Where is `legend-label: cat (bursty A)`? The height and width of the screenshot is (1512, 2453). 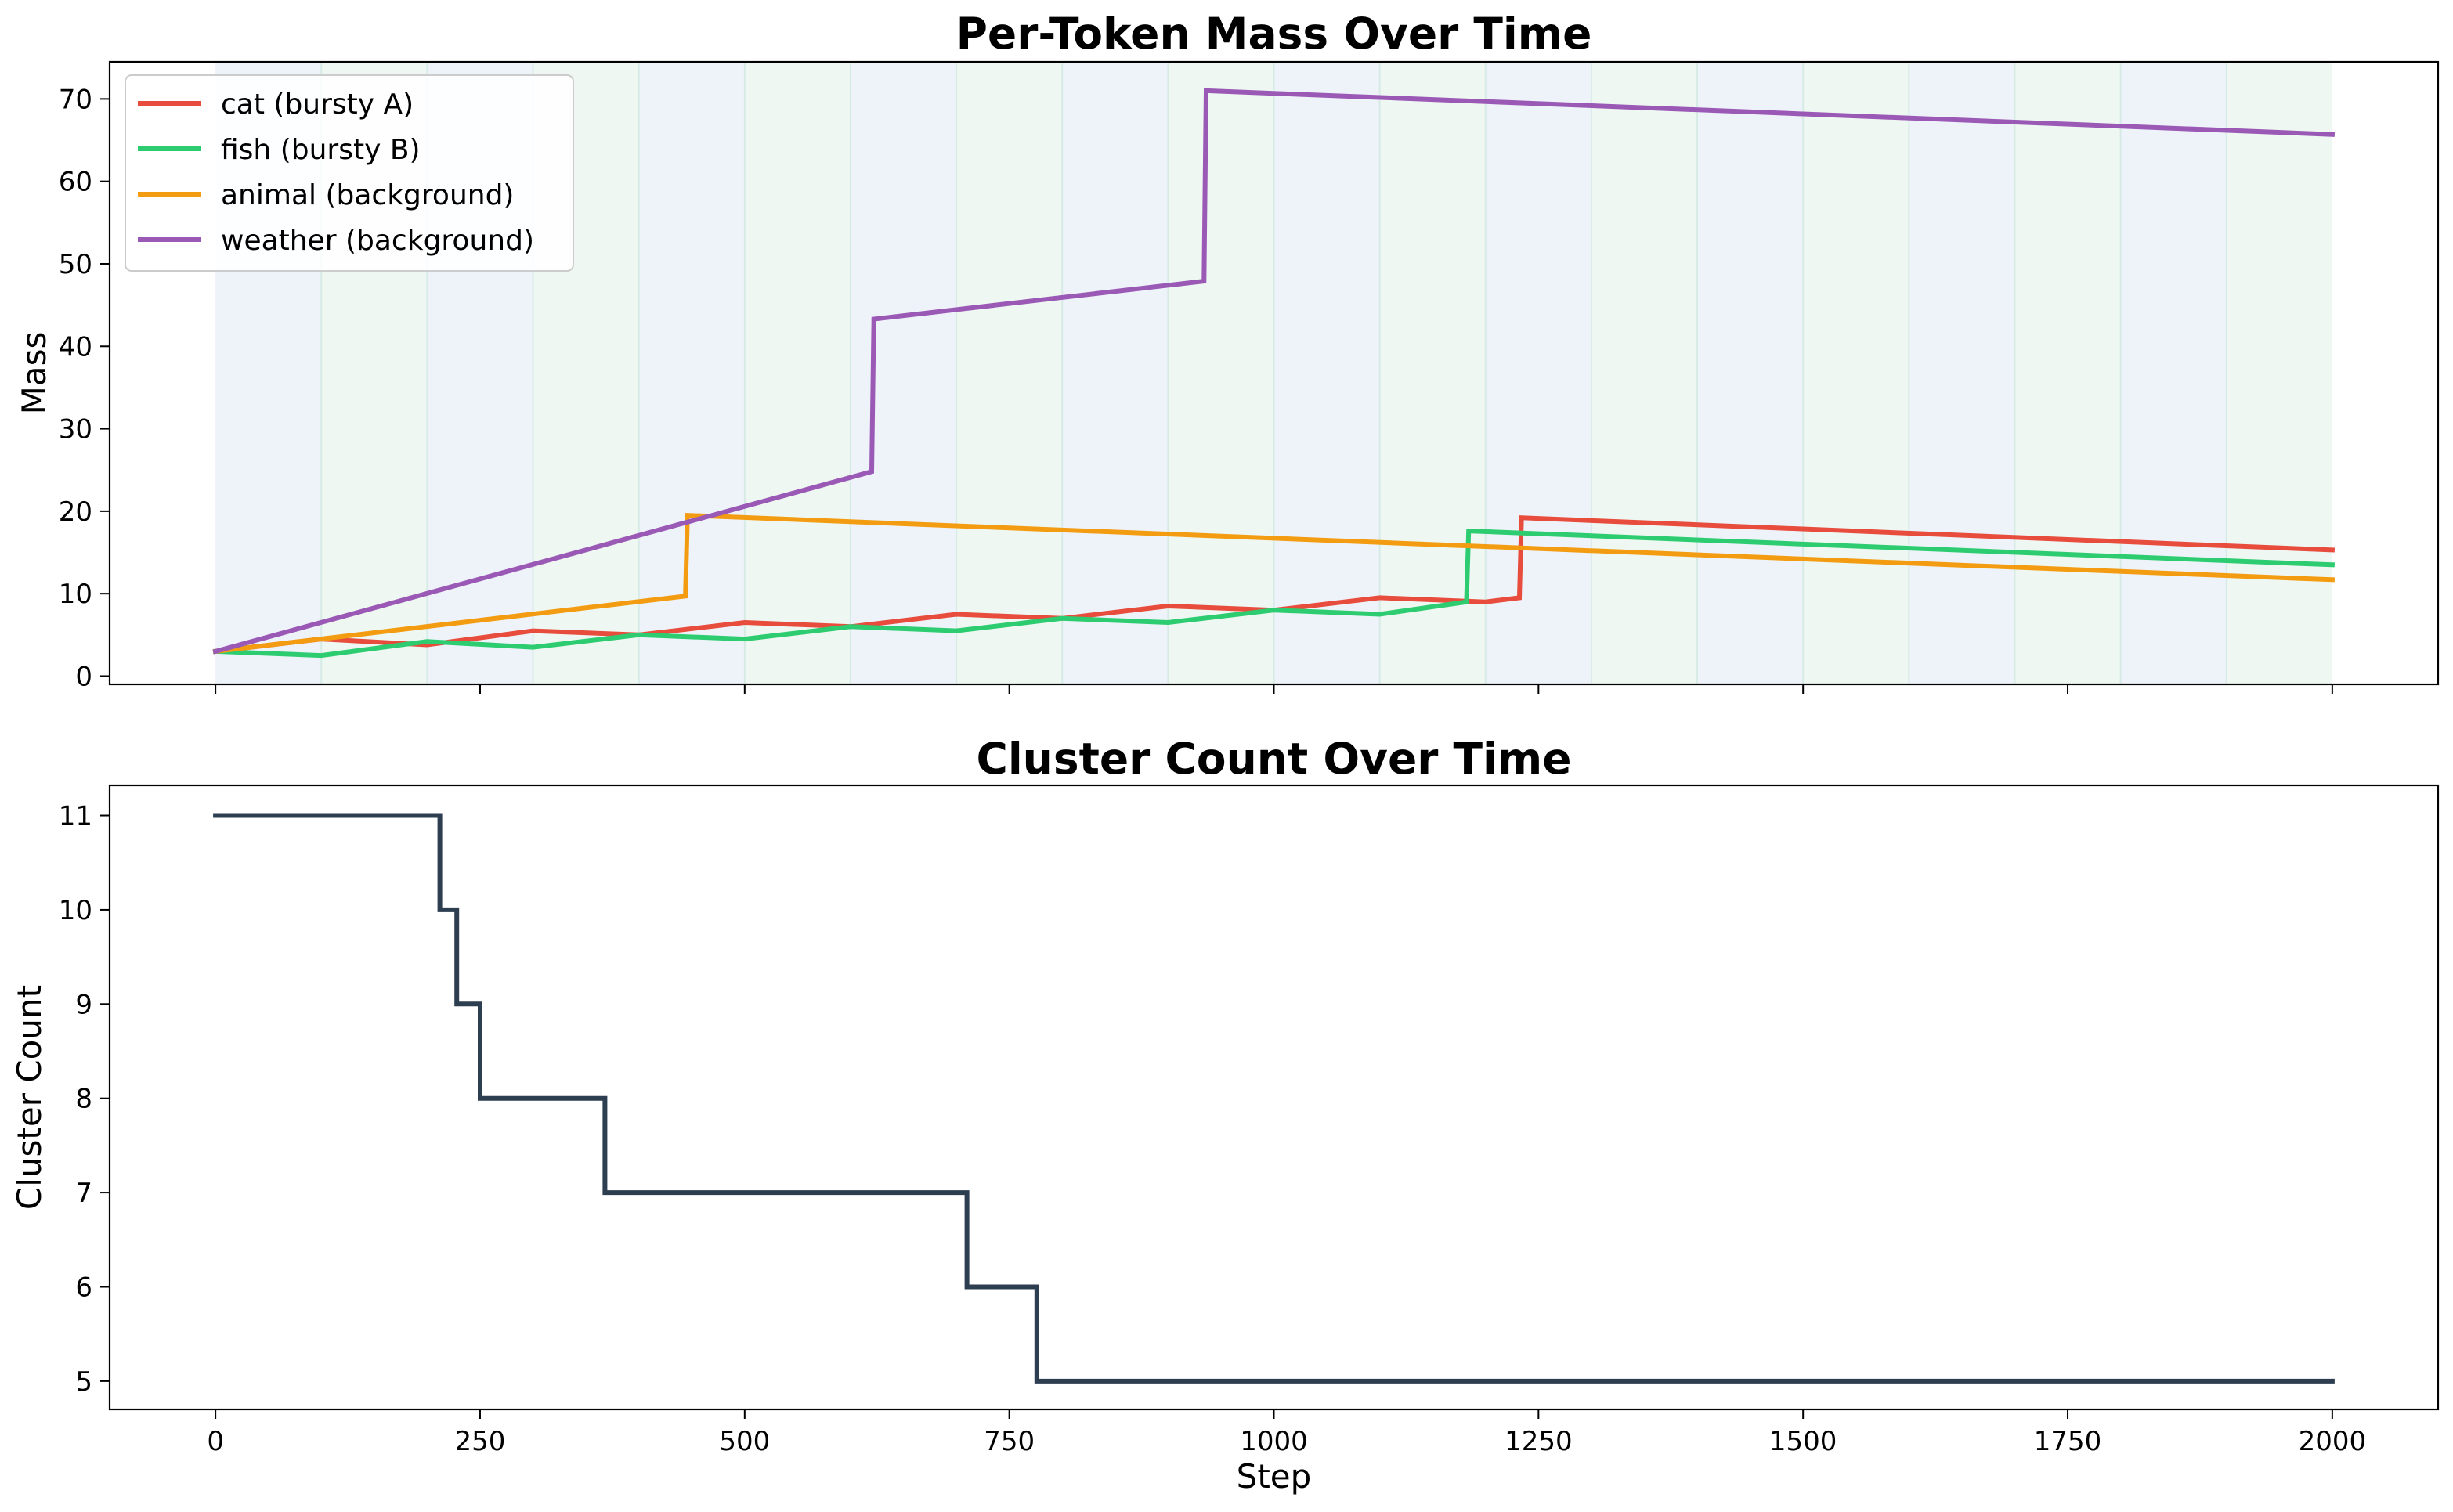 legend-label: cat (bursty A) is located at coordinates (317, 104).